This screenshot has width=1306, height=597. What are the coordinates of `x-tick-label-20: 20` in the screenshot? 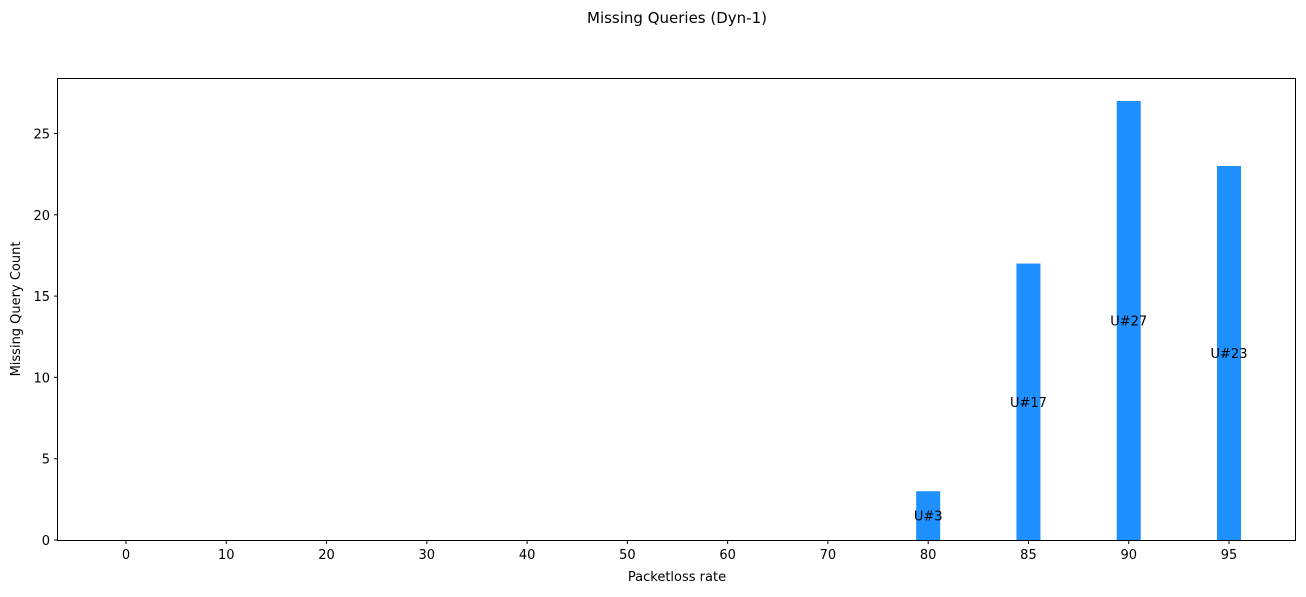 It's located at (326, 555).